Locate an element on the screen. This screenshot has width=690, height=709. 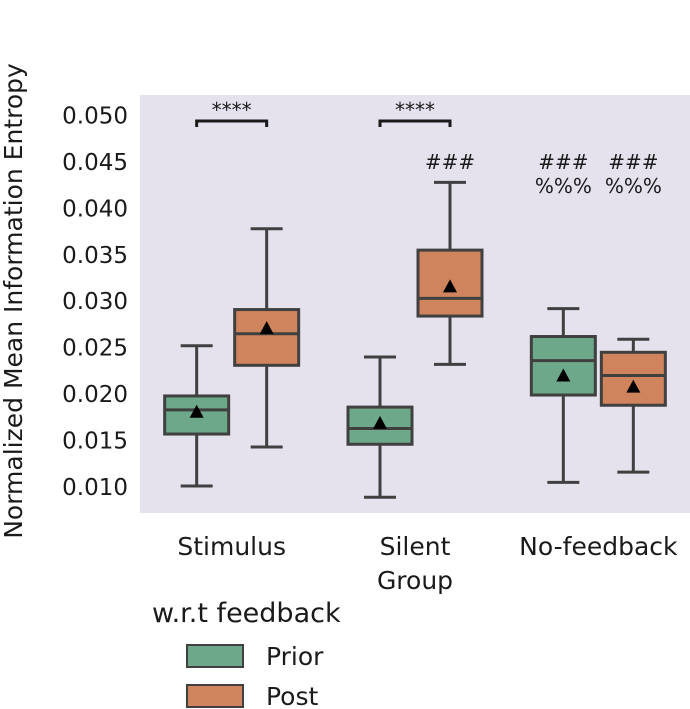
legend-title: w.r.t feedback is located at coordinates (246, 613).